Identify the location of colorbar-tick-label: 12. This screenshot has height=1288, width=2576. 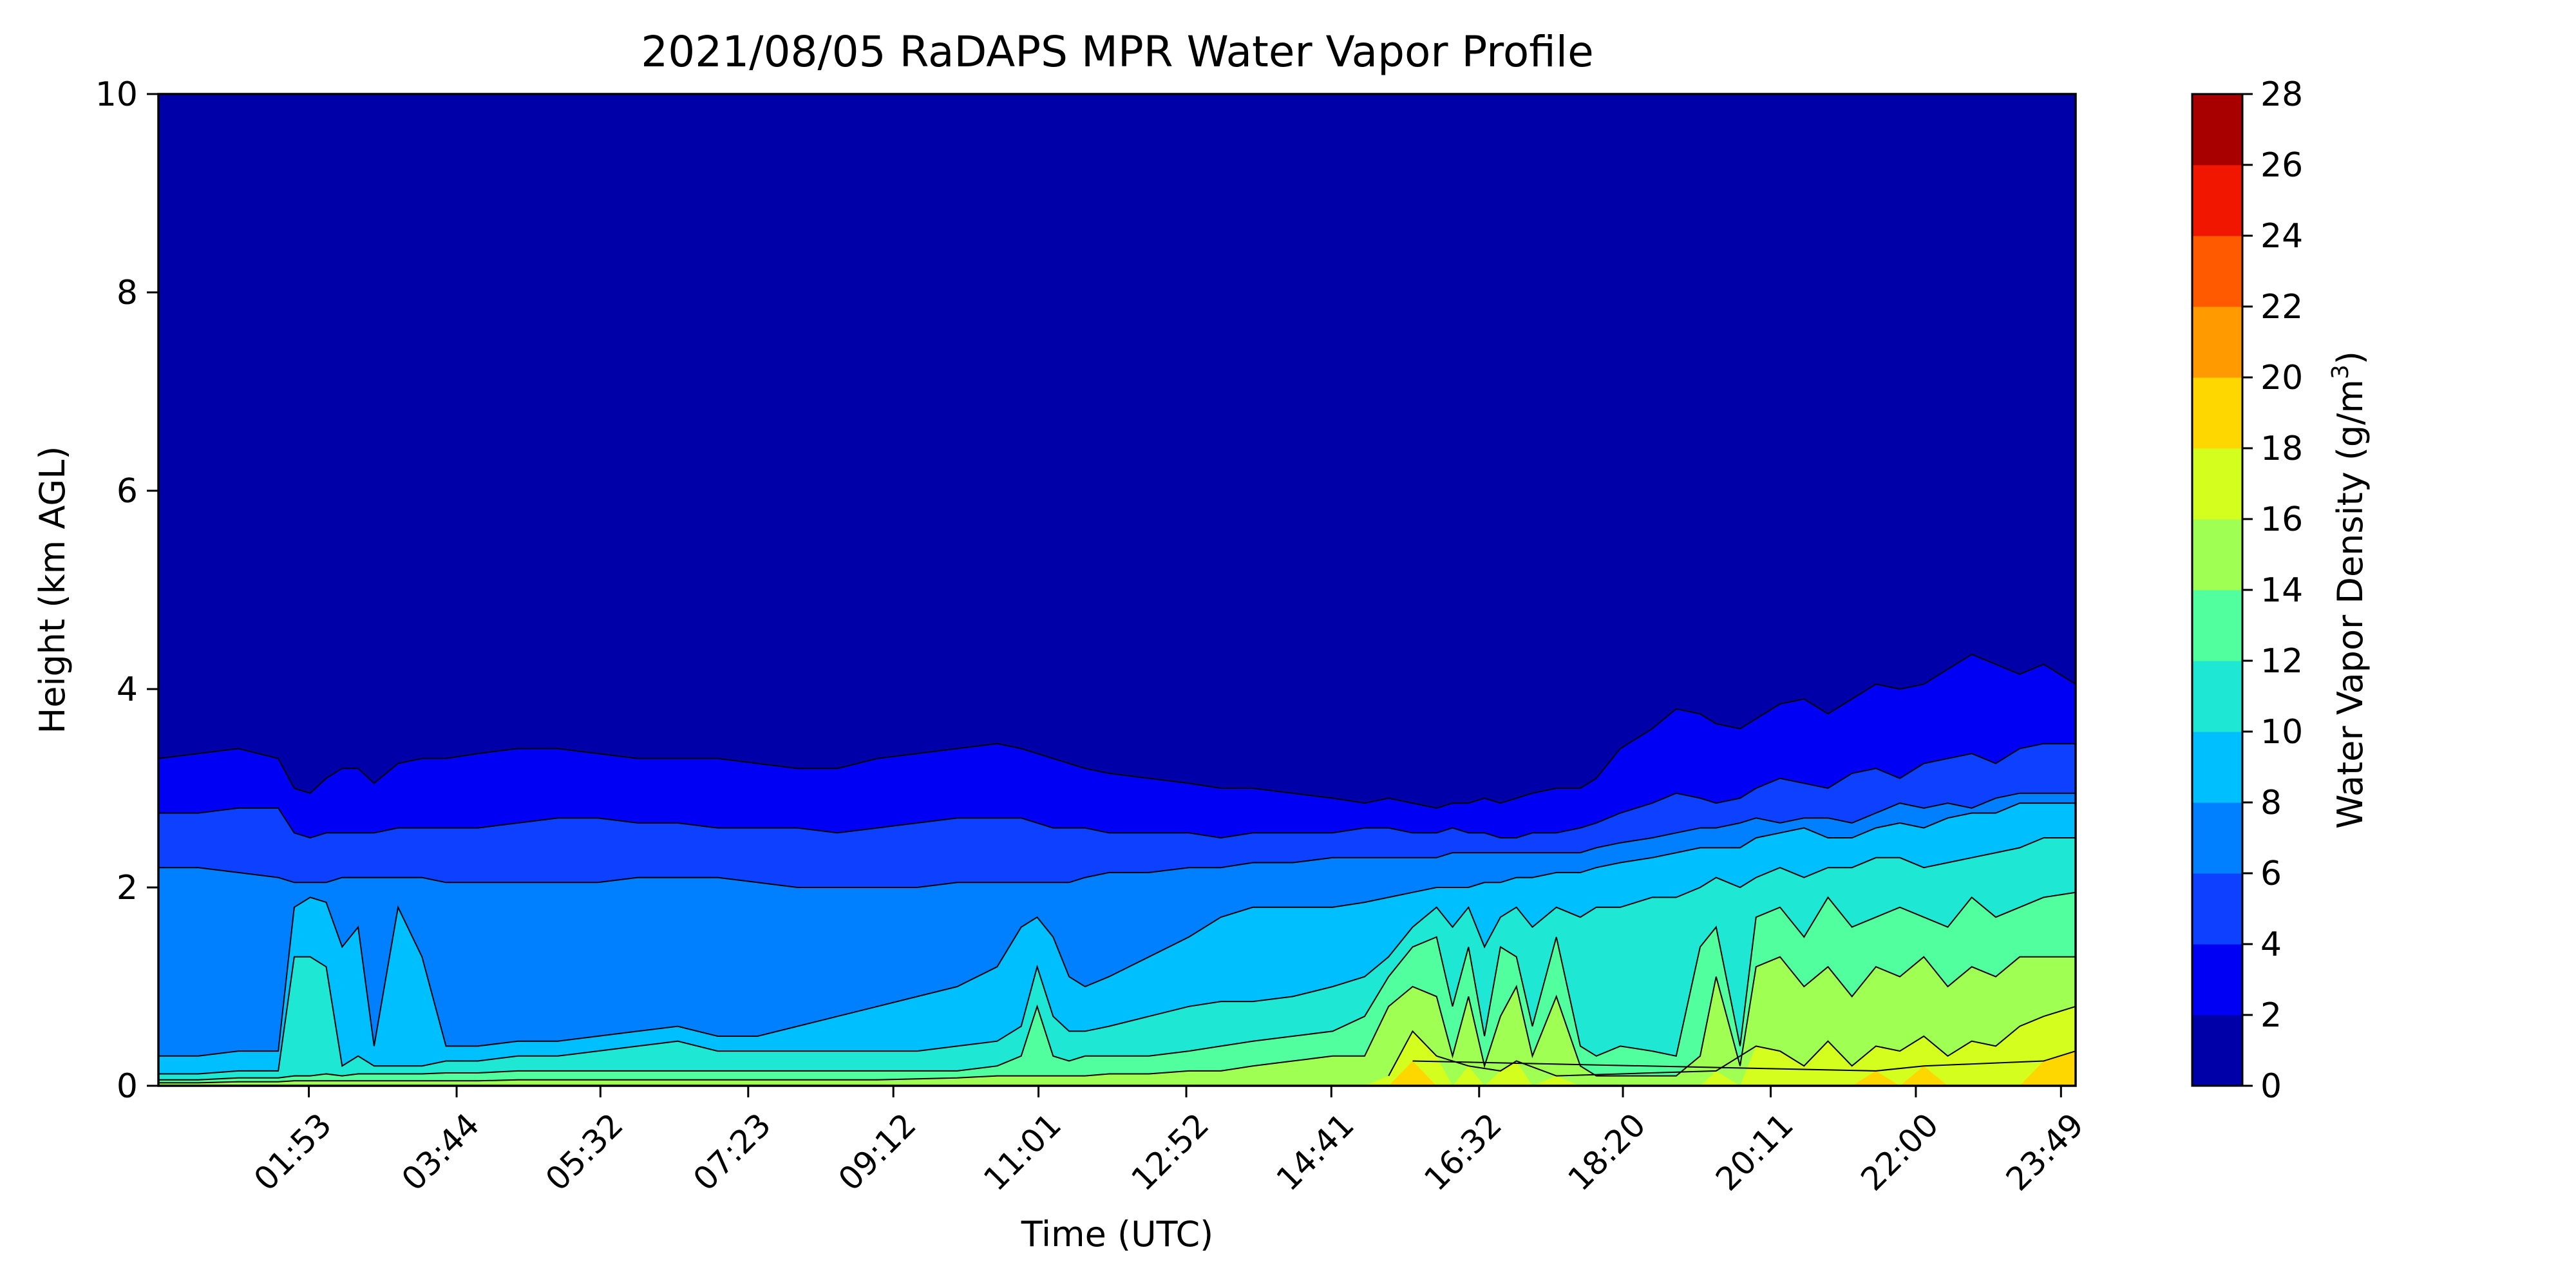
(2281, 661).